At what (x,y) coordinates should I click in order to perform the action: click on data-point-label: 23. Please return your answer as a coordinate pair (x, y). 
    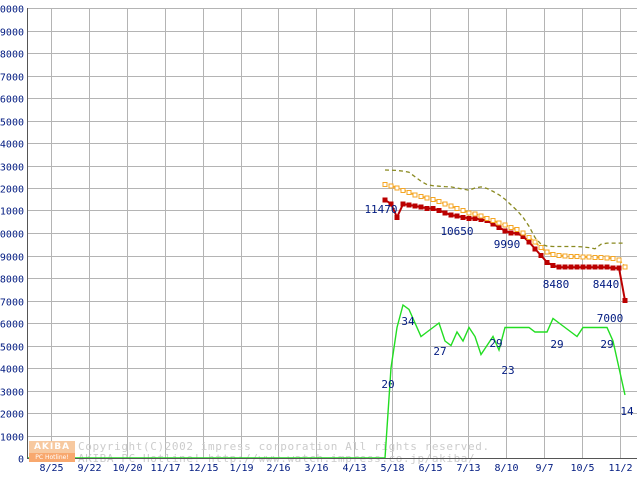
    Looking at the image, I should click on (507, 370).